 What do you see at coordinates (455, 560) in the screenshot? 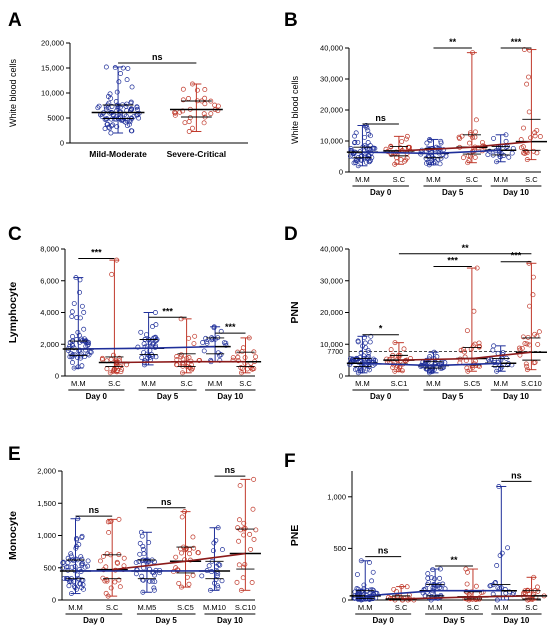
I see `significance-label: **` at bounding box center [455, 560].